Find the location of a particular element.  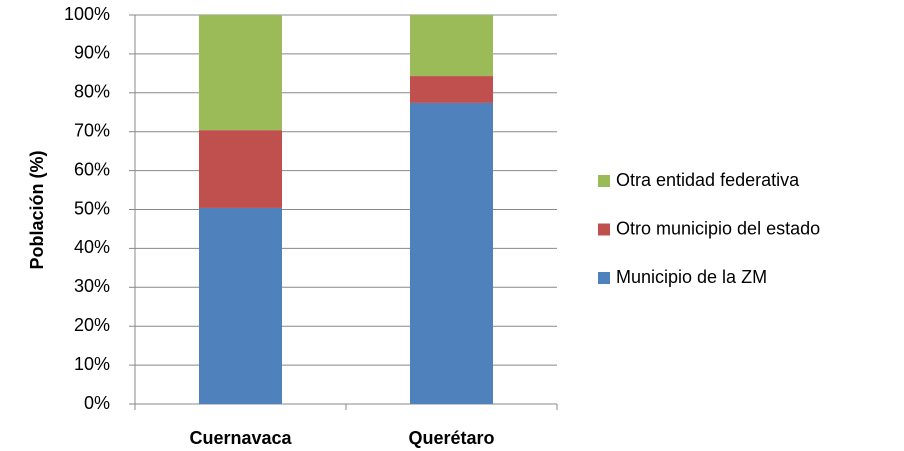

y-tick-label: 20% is located at coordinates (92, 325).